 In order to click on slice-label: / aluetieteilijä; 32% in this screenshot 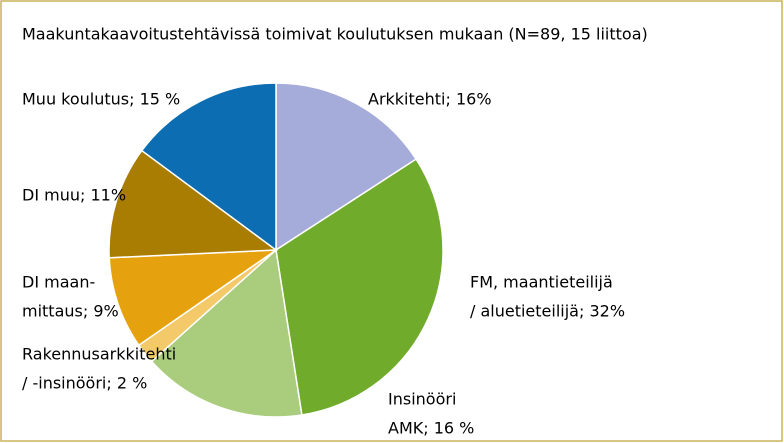, I will do `click(547, 311)`.